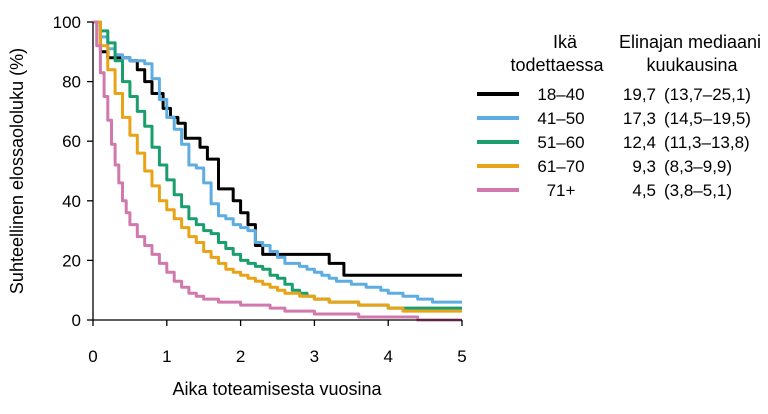  Describe the element at coordinates (644, 166) in the screenshot. I see `legend-median-3: 9,3` at that location.